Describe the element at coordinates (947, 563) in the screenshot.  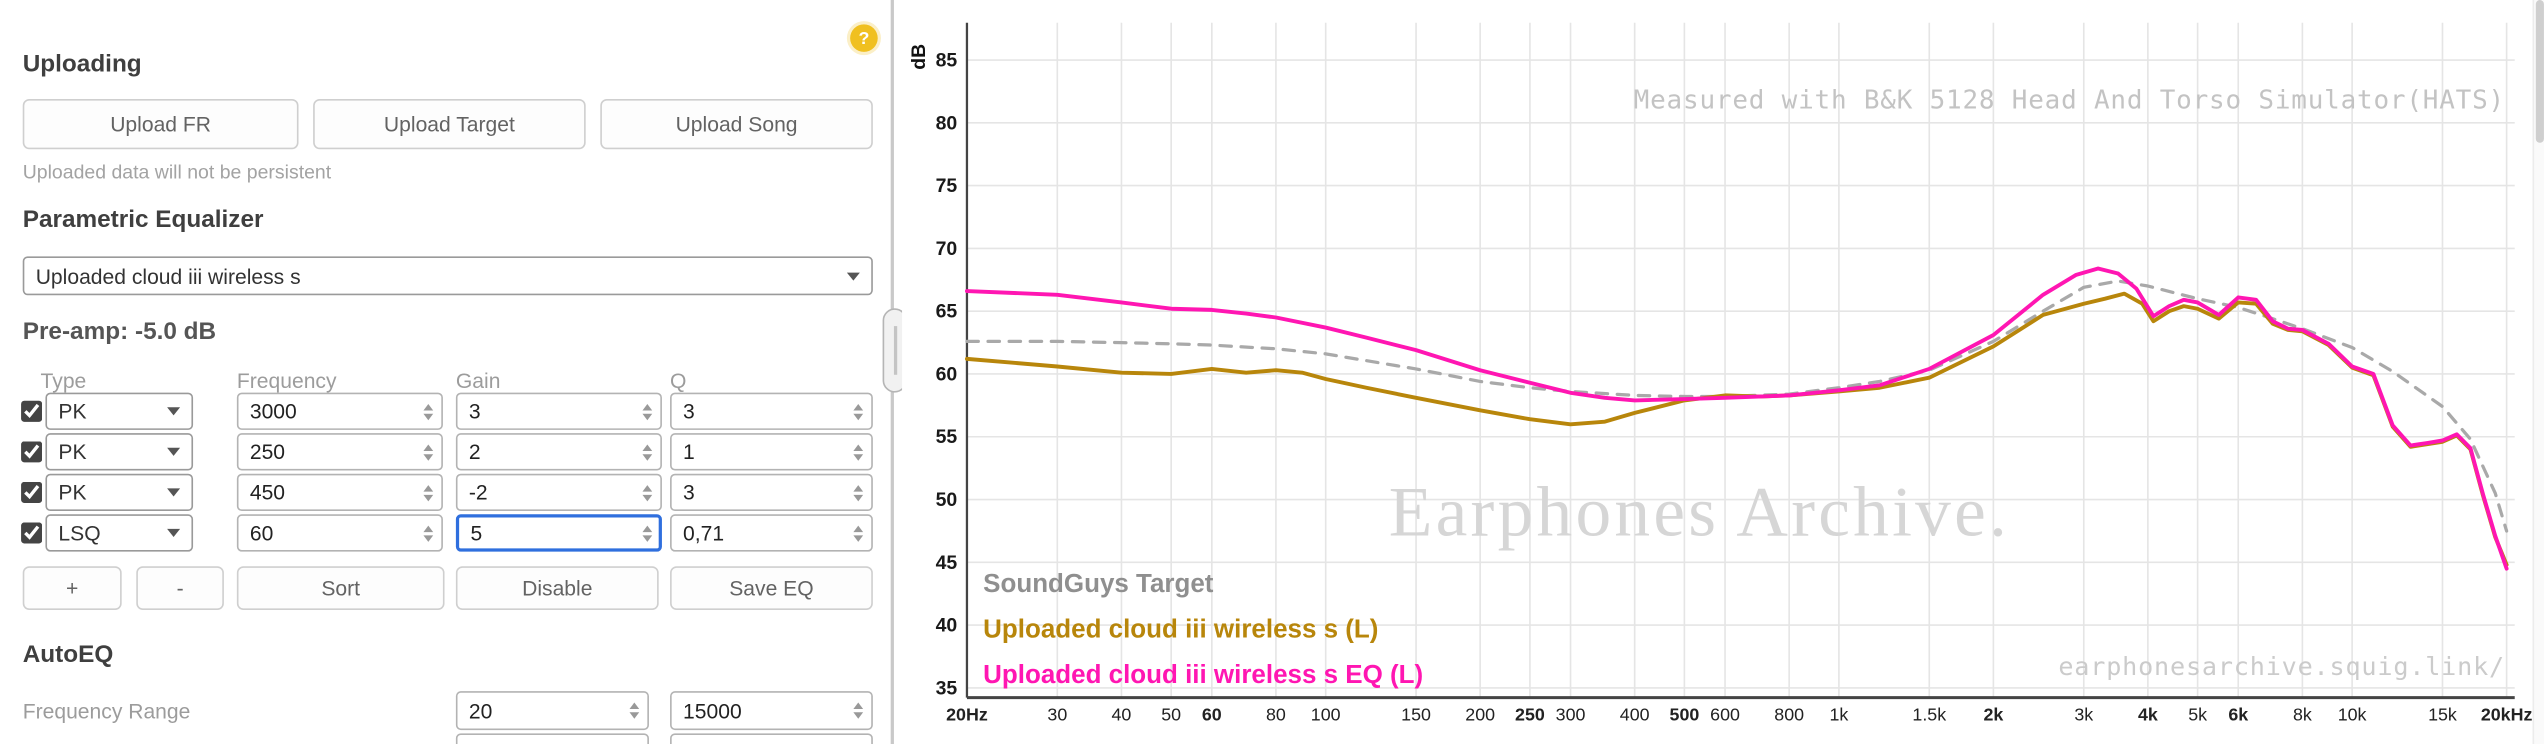
I see `svg-text: 45` at that location.